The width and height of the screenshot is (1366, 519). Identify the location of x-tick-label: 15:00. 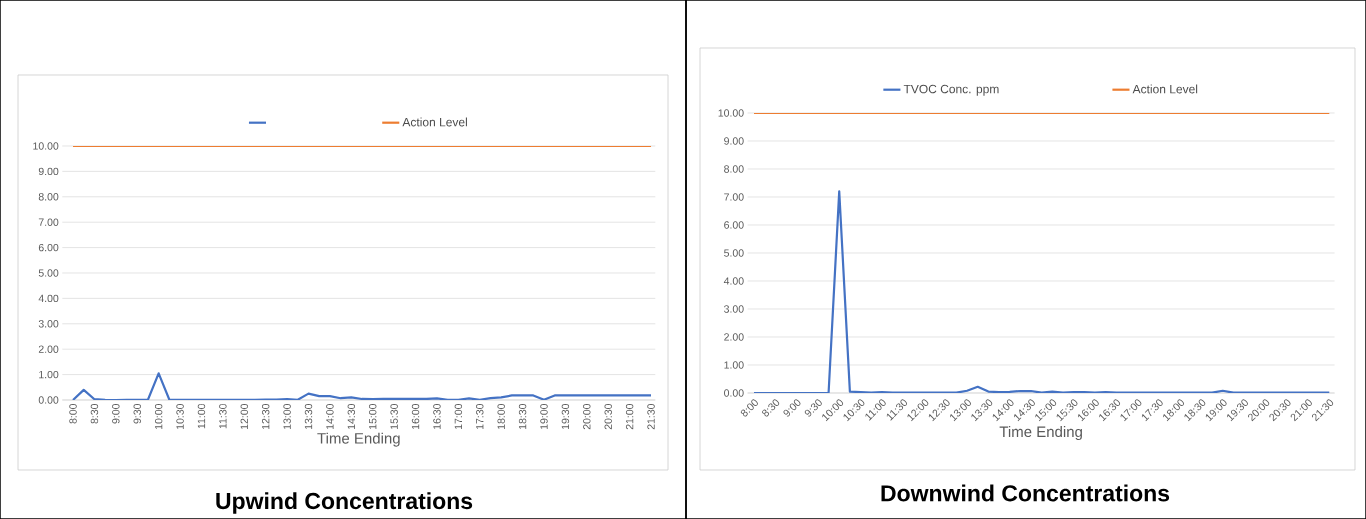
(373, 416).